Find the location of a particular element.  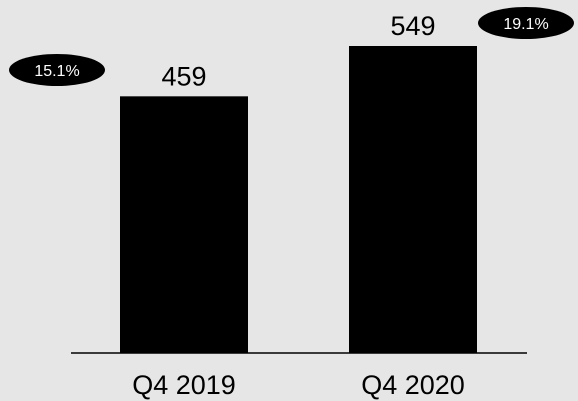

bar-value-label: 459 is located at coordinates (183, 76).